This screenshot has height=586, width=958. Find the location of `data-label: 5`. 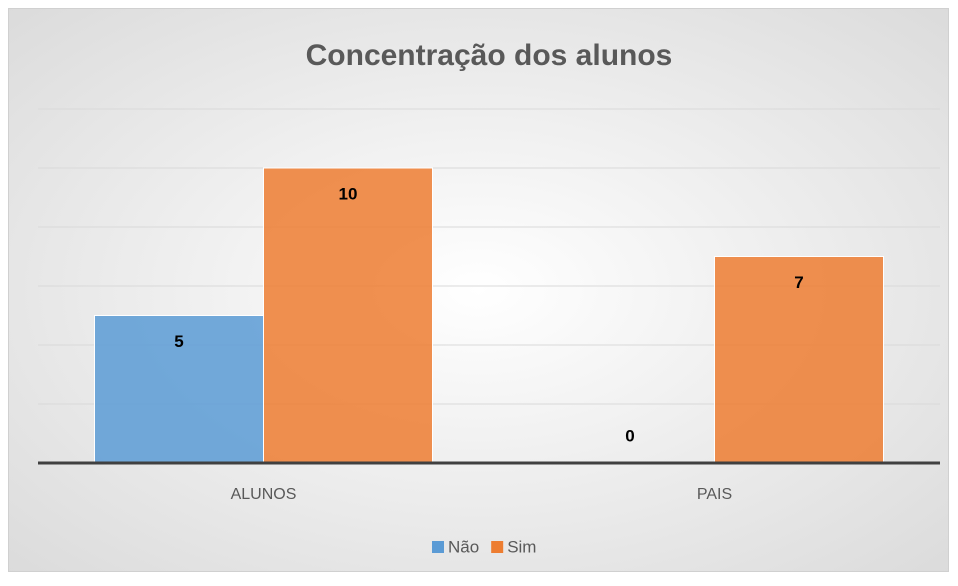

data-label: 5 is located at coordinates (178, 341).